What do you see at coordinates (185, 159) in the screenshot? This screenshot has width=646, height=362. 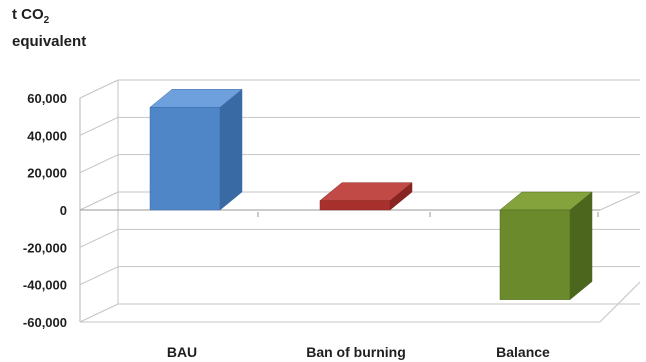 I see `bar-bau` at bounding box center [185, 159].